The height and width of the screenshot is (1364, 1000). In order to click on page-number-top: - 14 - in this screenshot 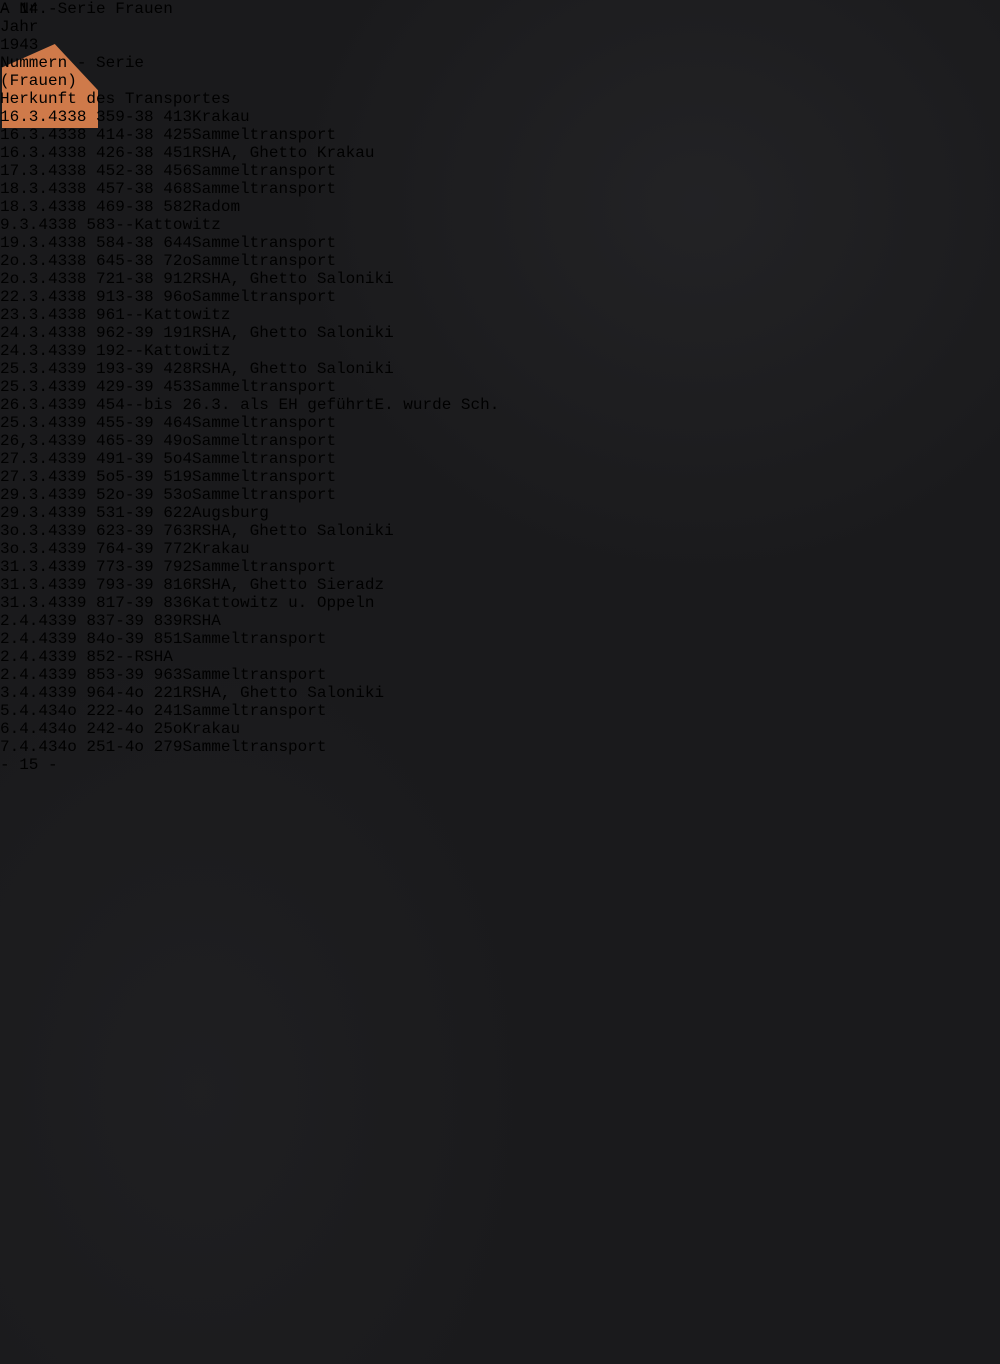, I will do `click(29, 9)`.